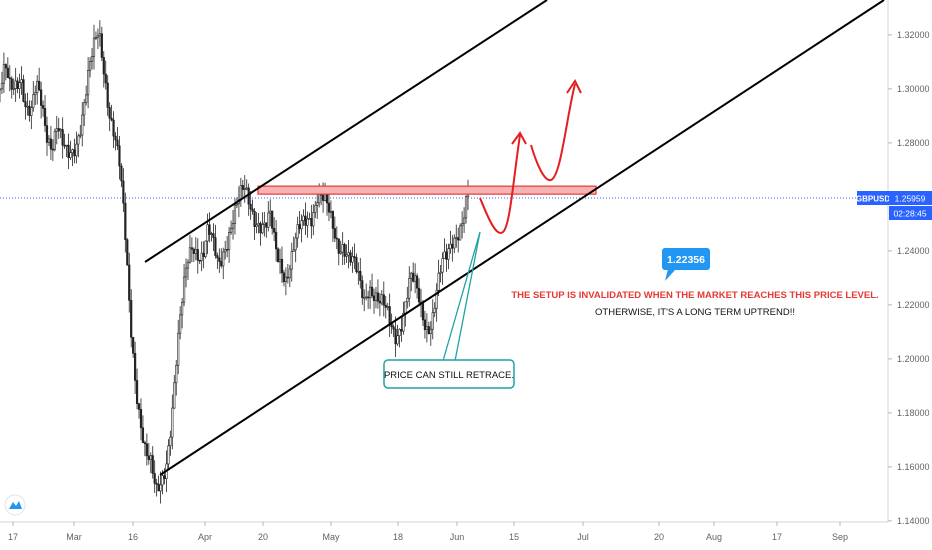 The image size is (932, 550). I want to click on resistance-zone, so click(427, 190).